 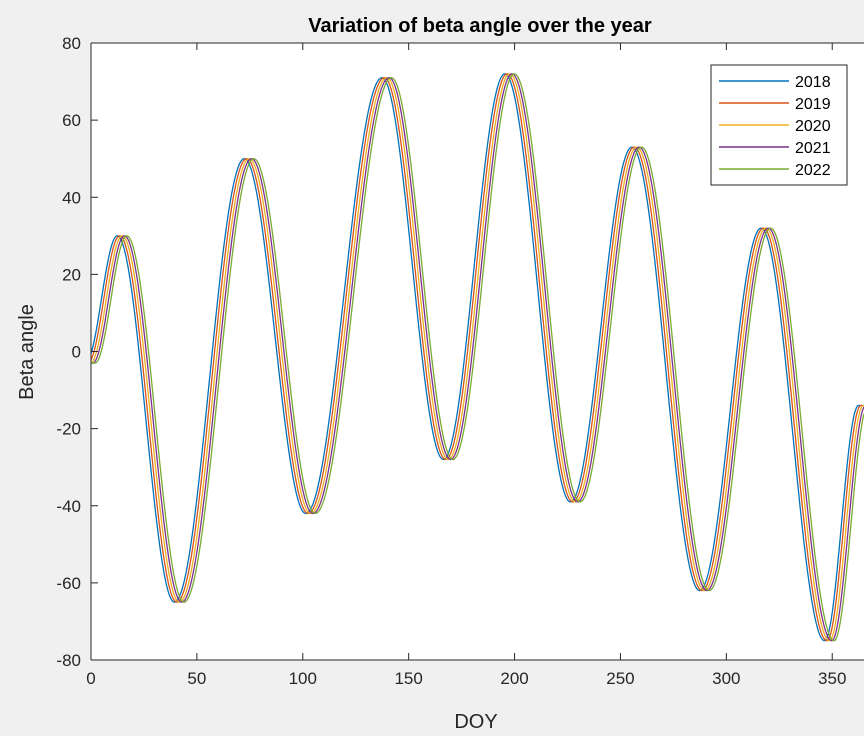 I want to click on y-tick-label-60: 60, so click(x=71, y=120).